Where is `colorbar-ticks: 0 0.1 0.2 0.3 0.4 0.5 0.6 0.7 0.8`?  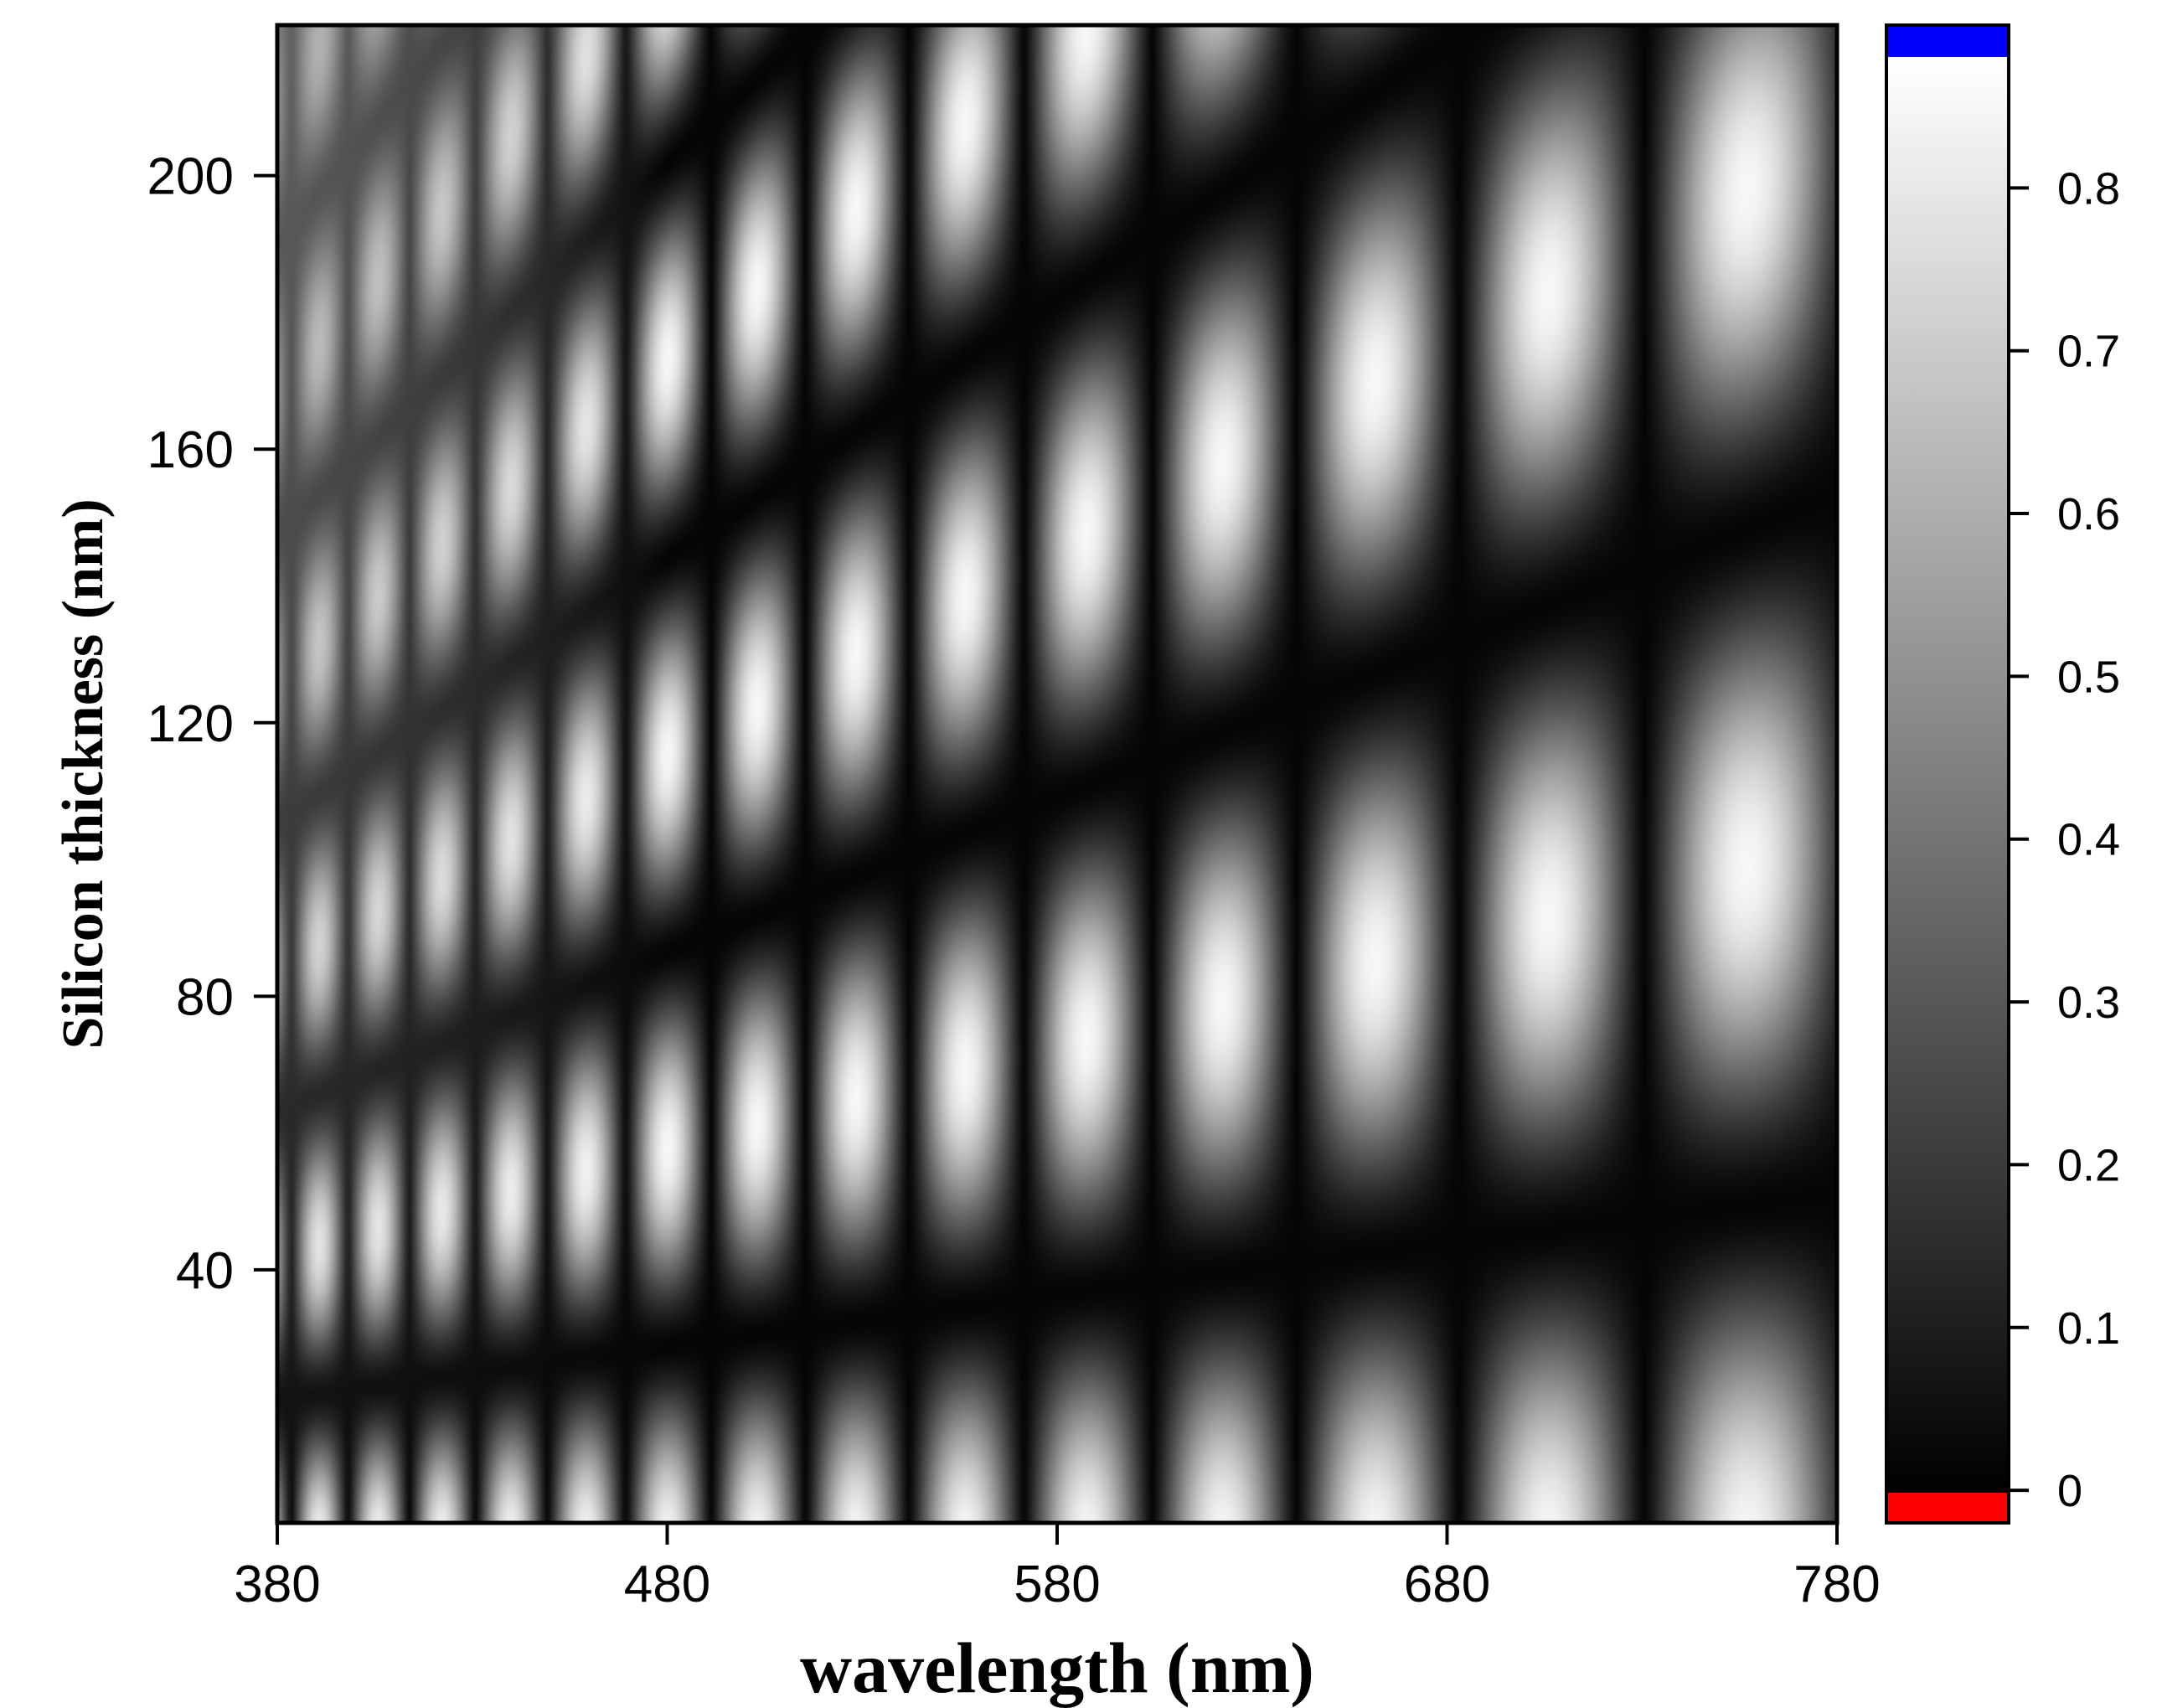 colorbar-ticks: 0 0.1 0.2 0.3 0.4 0.5 0.6 0.7 0.8 is located at coordinates (2064, 839).